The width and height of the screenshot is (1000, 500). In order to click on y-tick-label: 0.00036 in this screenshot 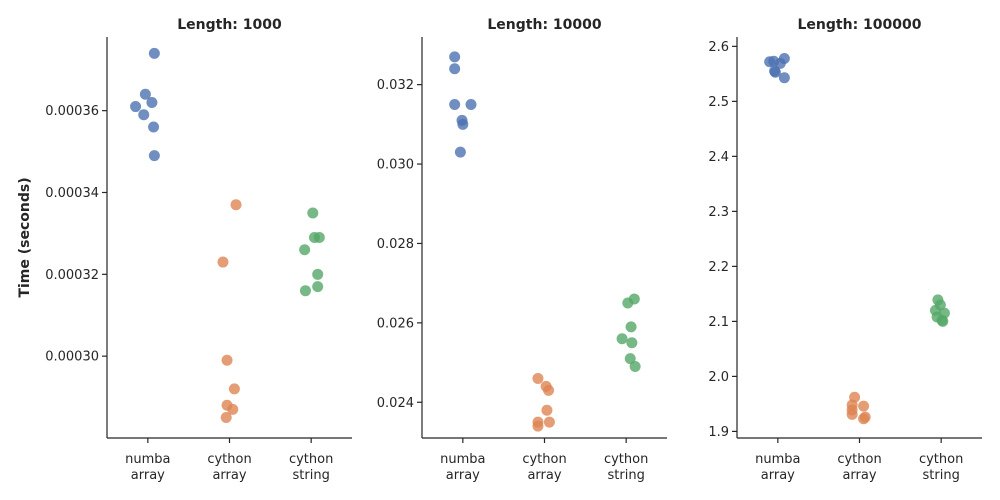, I will do `click(72, 111)`.